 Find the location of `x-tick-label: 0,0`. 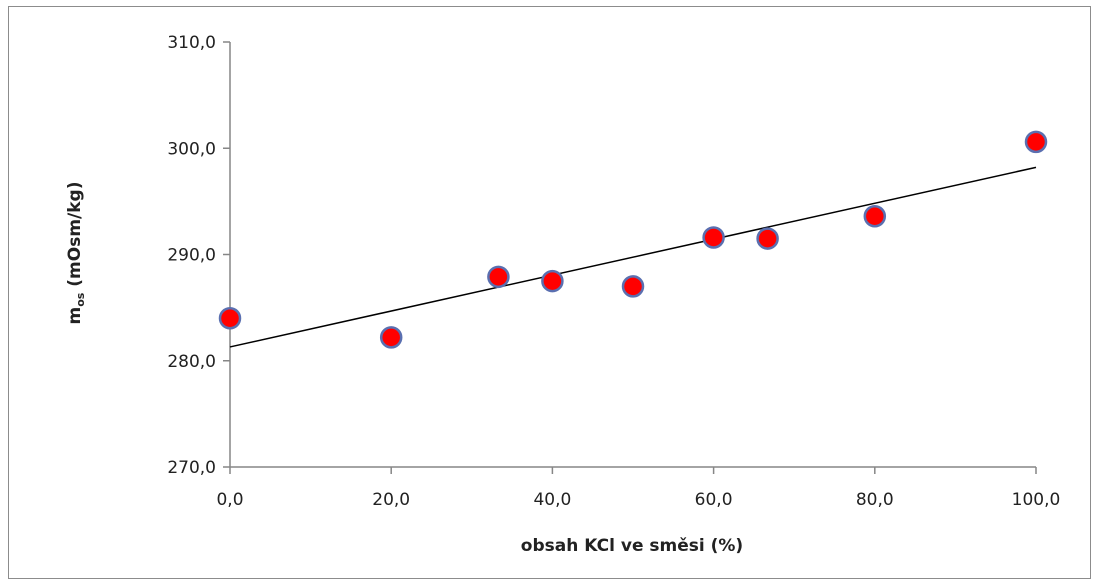

x-tick-label: 0,0 is located at coordinates (229, 500).